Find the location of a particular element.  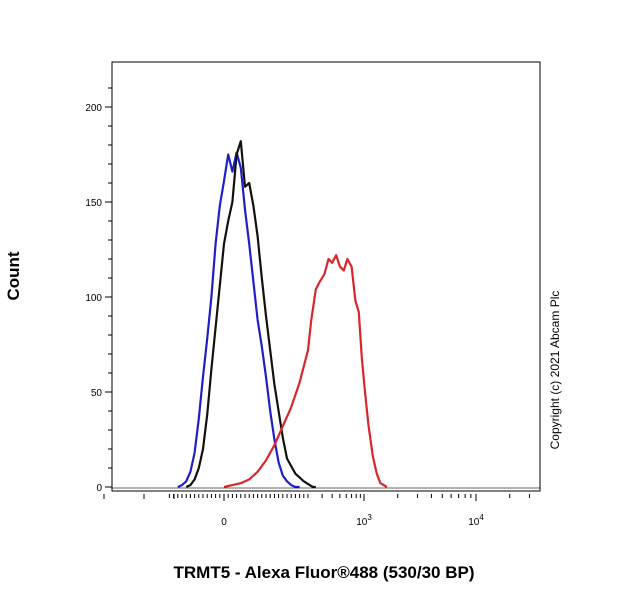

y-tick-label: 0 is located at coordinates (99, 488).